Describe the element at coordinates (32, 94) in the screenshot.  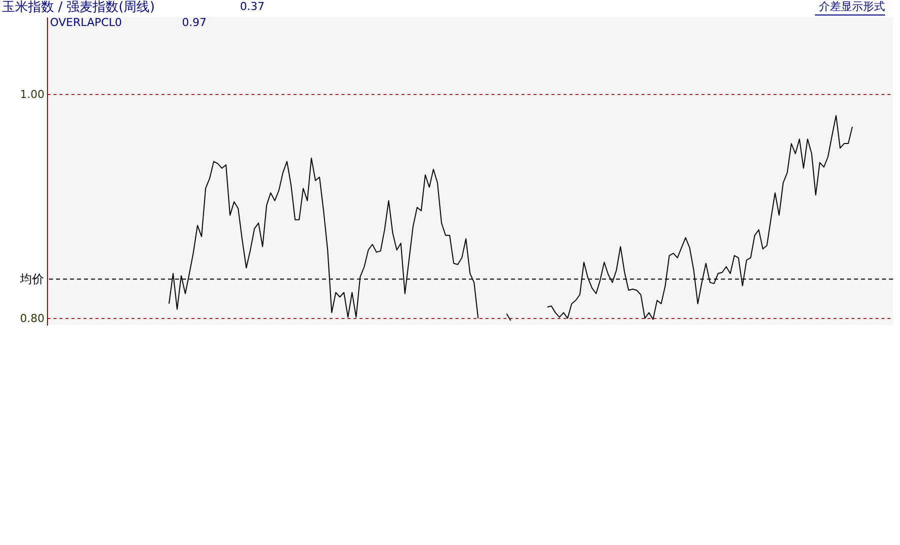
I see `y-tick-label: 1.00` at that location.